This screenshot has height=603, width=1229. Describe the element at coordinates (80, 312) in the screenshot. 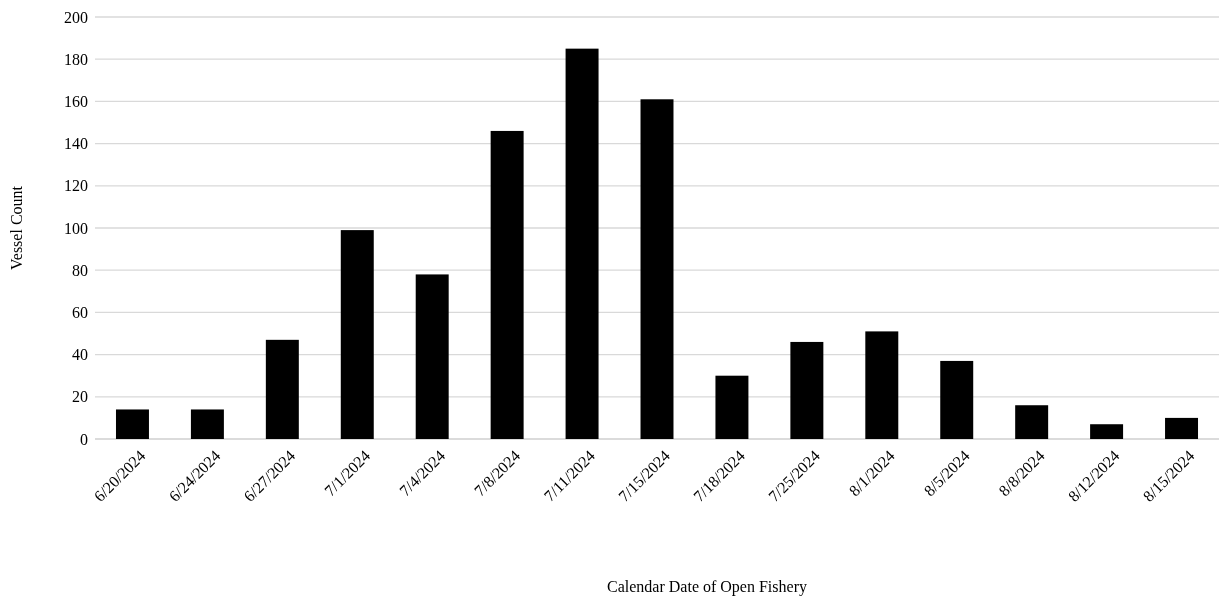

I see `y-tick-label: 60` at that location.